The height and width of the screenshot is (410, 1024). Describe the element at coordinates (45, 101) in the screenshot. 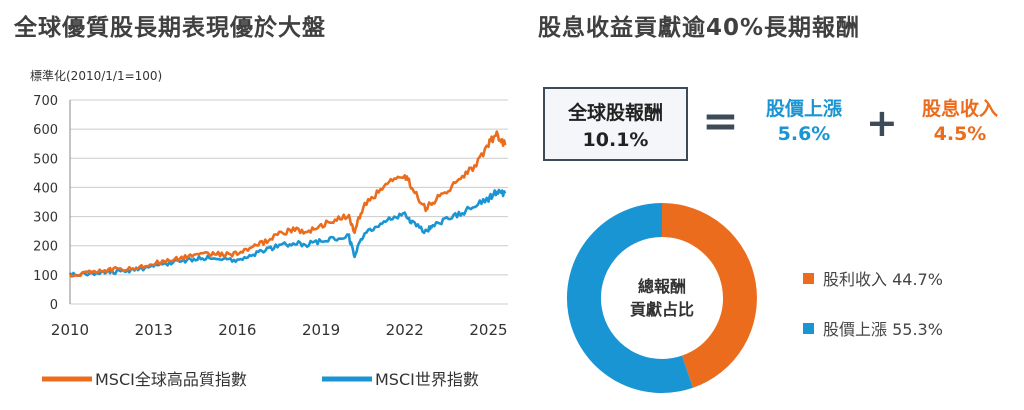

I see `y-tick-700: 700` at that location.